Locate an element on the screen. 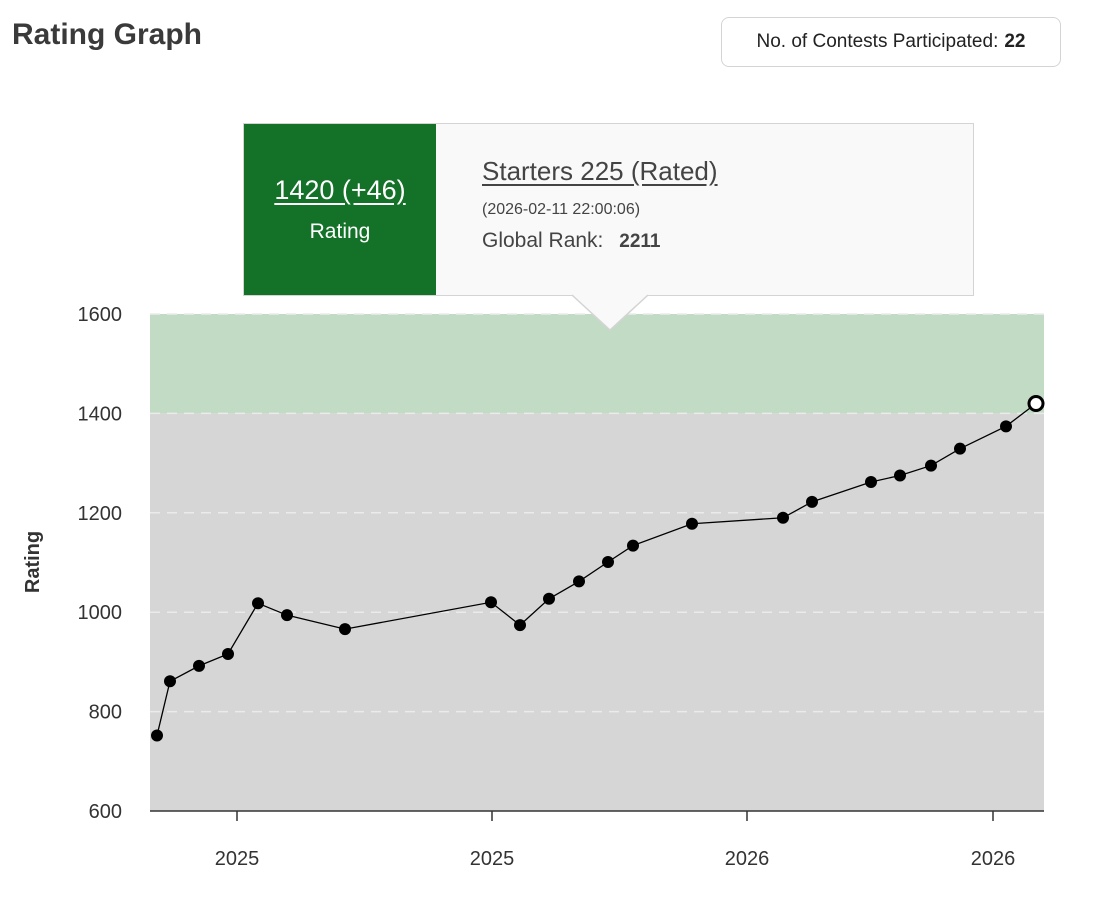  y-tick-label: 1000 is located at coordinates (100, 613).